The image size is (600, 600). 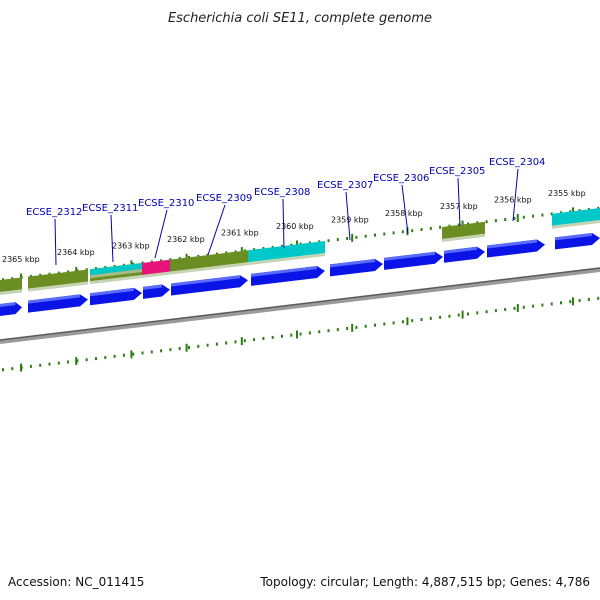 What do you see at coordinates (457, 171) in the screenshot?
I see `gene-label: ECSE_2305` at bounding box center [457, 171].